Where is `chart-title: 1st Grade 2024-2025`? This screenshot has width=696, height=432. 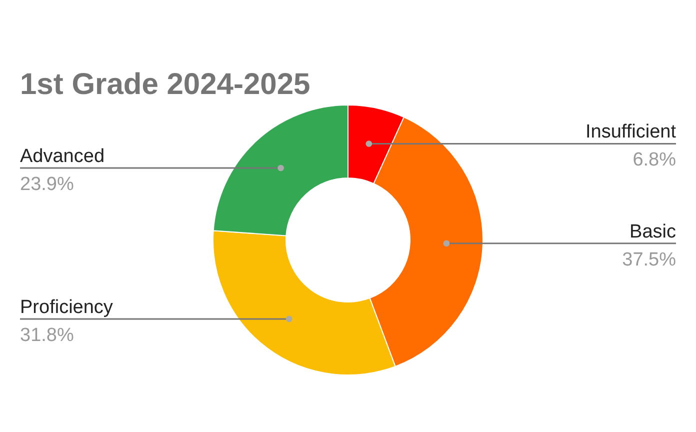 chart-title: 1st Grade 2024-2025 is located at coordinates (165, 84).